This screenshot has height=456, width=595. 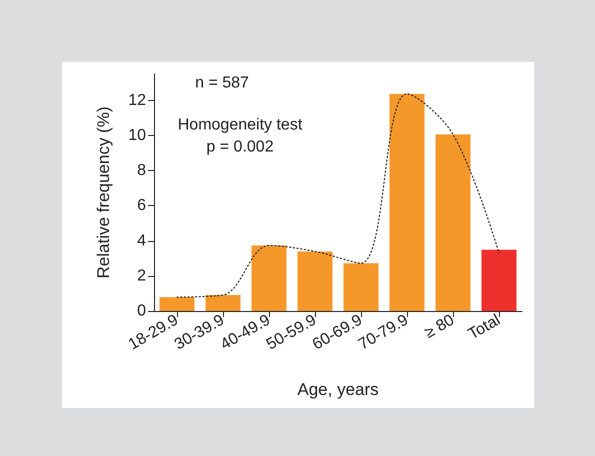 I want to click on annotation: Homogeneity test p = 0.002, so click(x=240, y=136).